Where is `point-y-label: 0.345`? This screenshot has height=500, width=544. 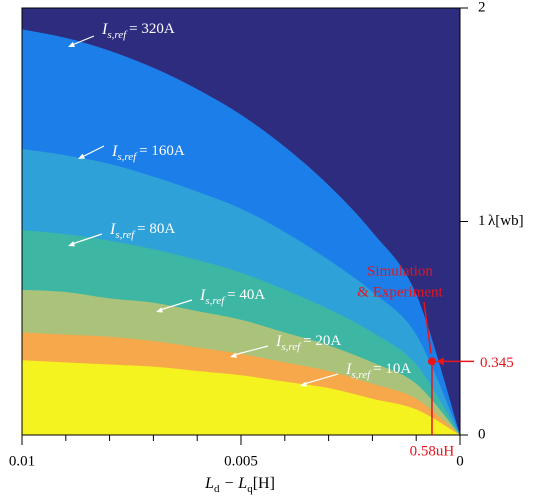
point-y-label: 0.345 is located at coordinates (497, 363).